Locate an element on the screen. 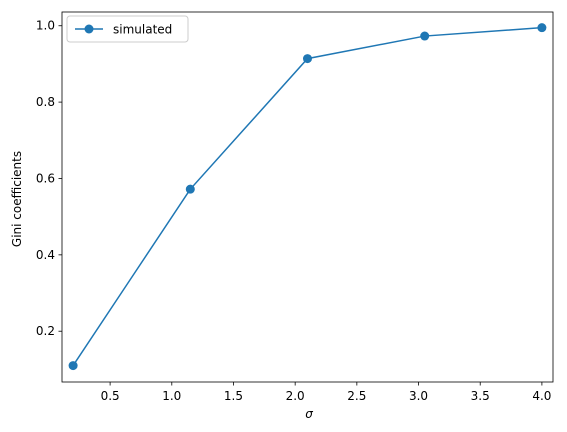 The image size is (567, 432). y-tick-label: 1.0 is located at coordinates (45, 26).